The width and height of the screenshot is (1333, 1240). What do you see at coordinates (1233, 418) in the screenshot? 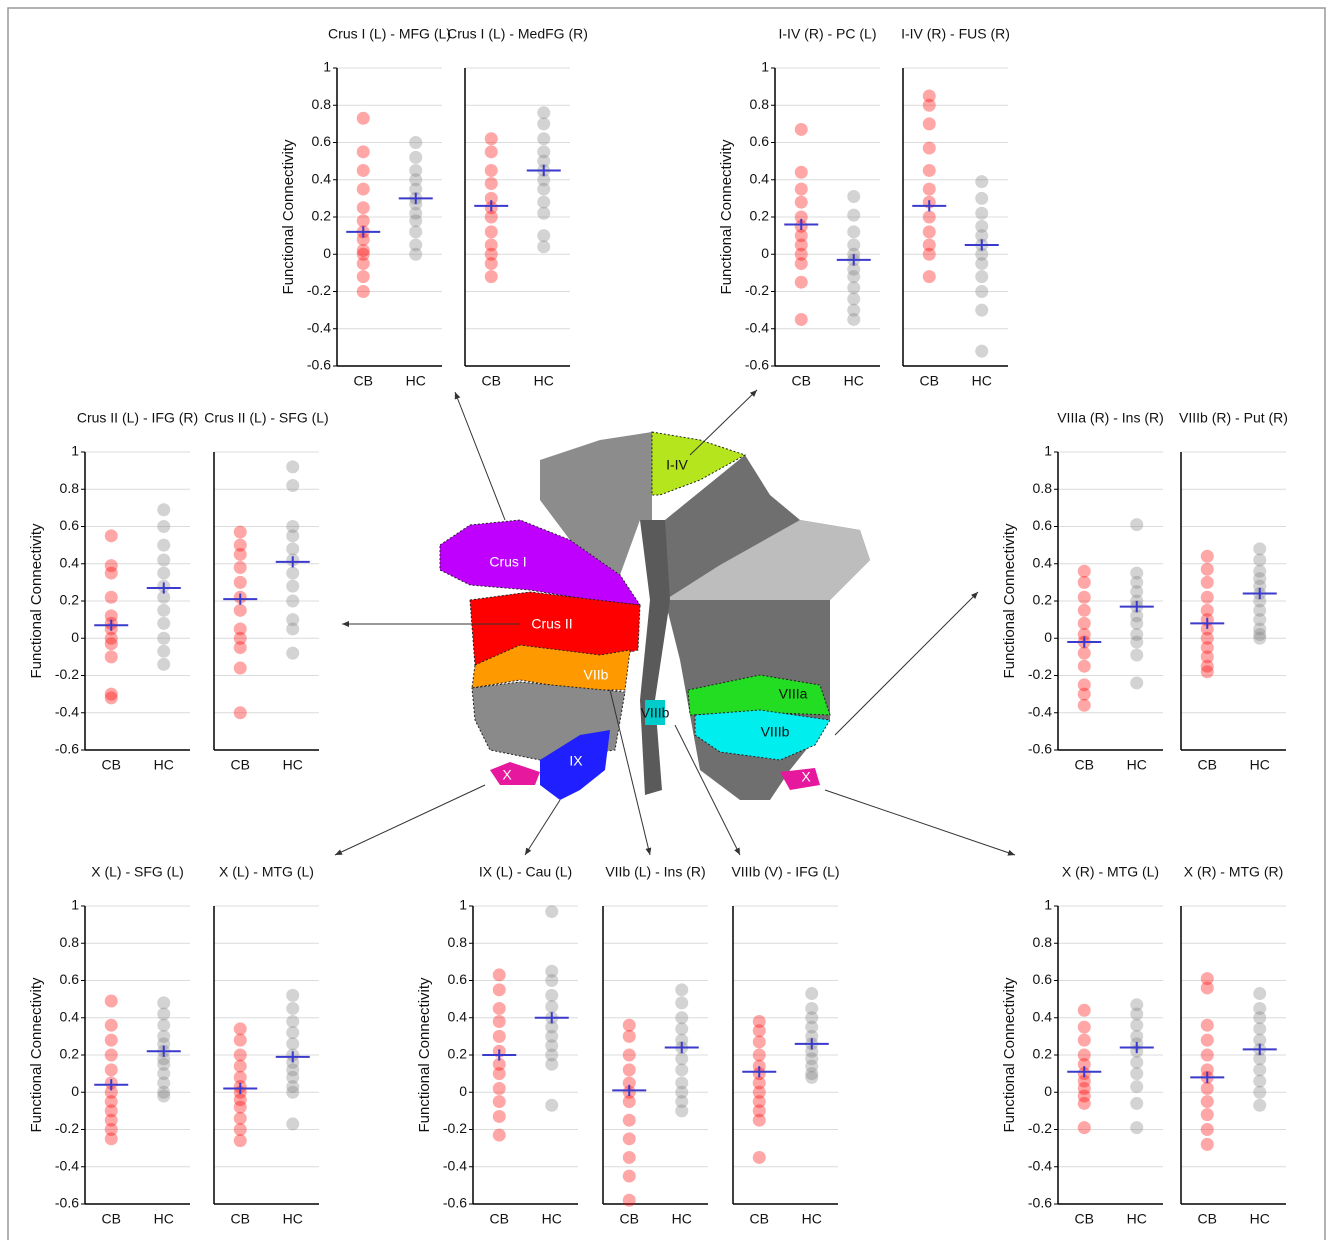
I see `panel-title: VIIIb (R) - Put (R)` at bounding box center [1233, 418].